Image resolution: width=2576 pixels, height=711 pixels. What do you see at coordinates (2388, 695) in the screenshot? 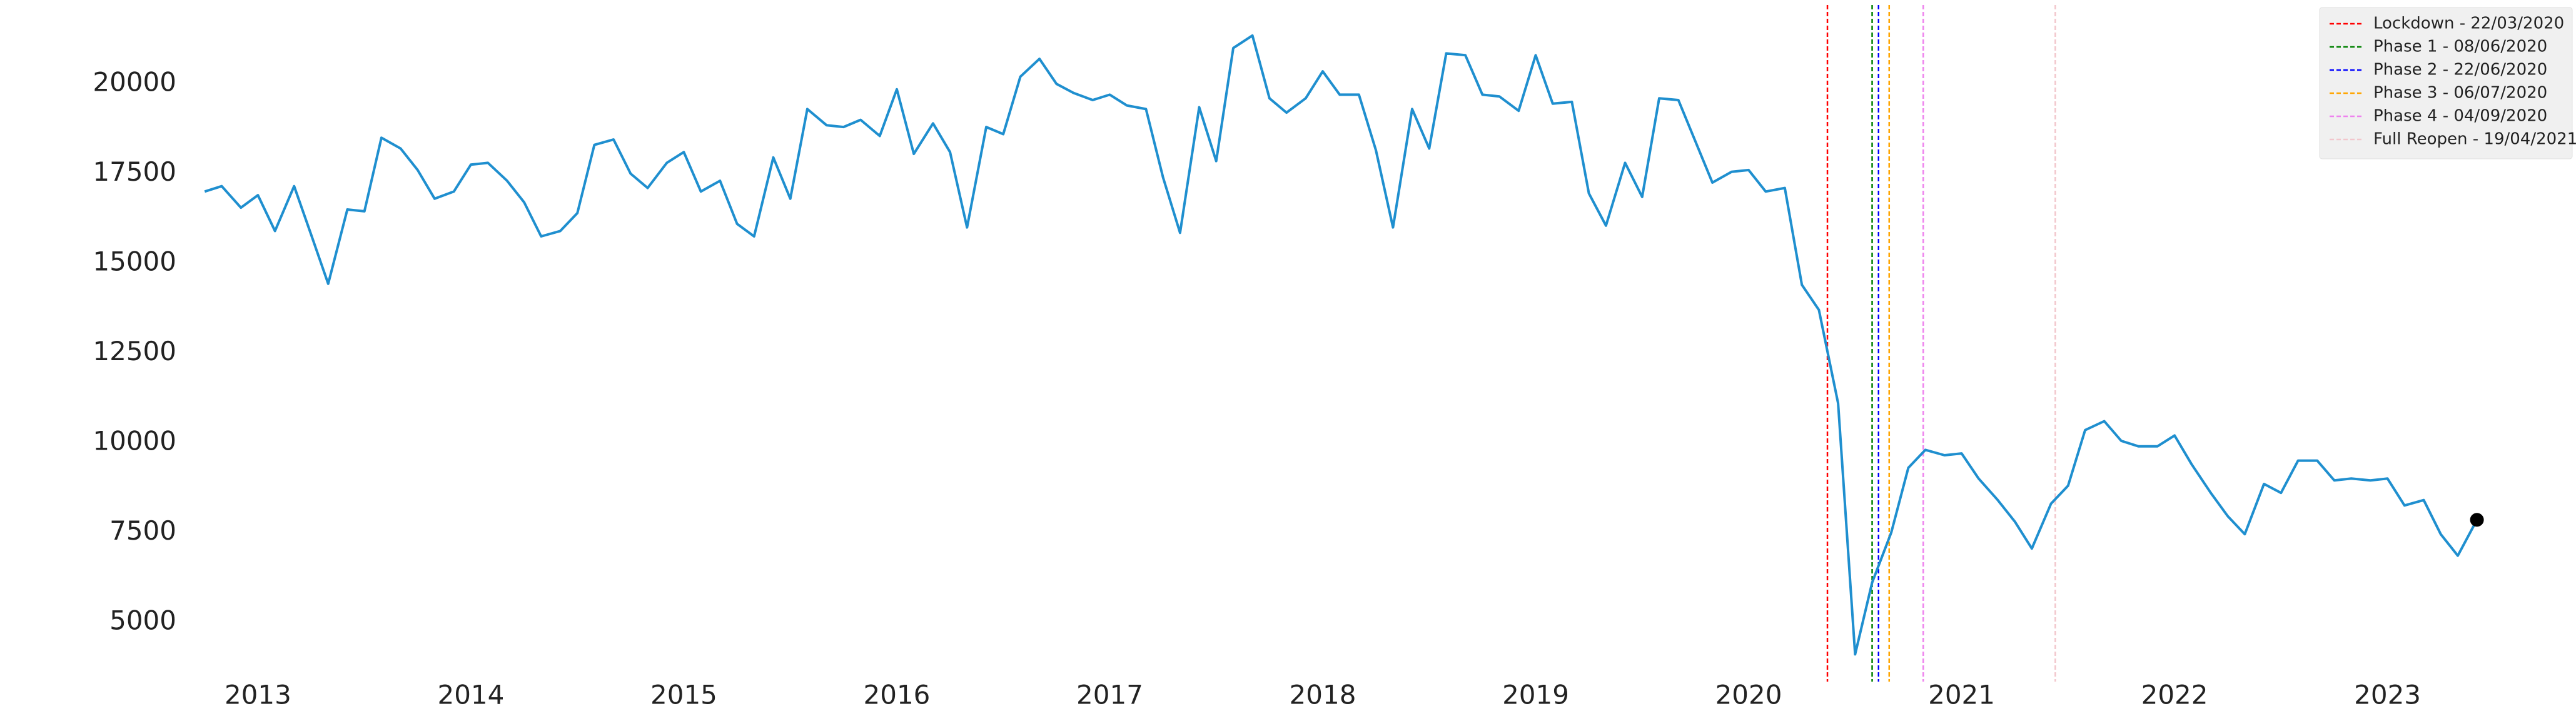
I see `x-tick-label: 2023` at bounding box center [2388, 695].